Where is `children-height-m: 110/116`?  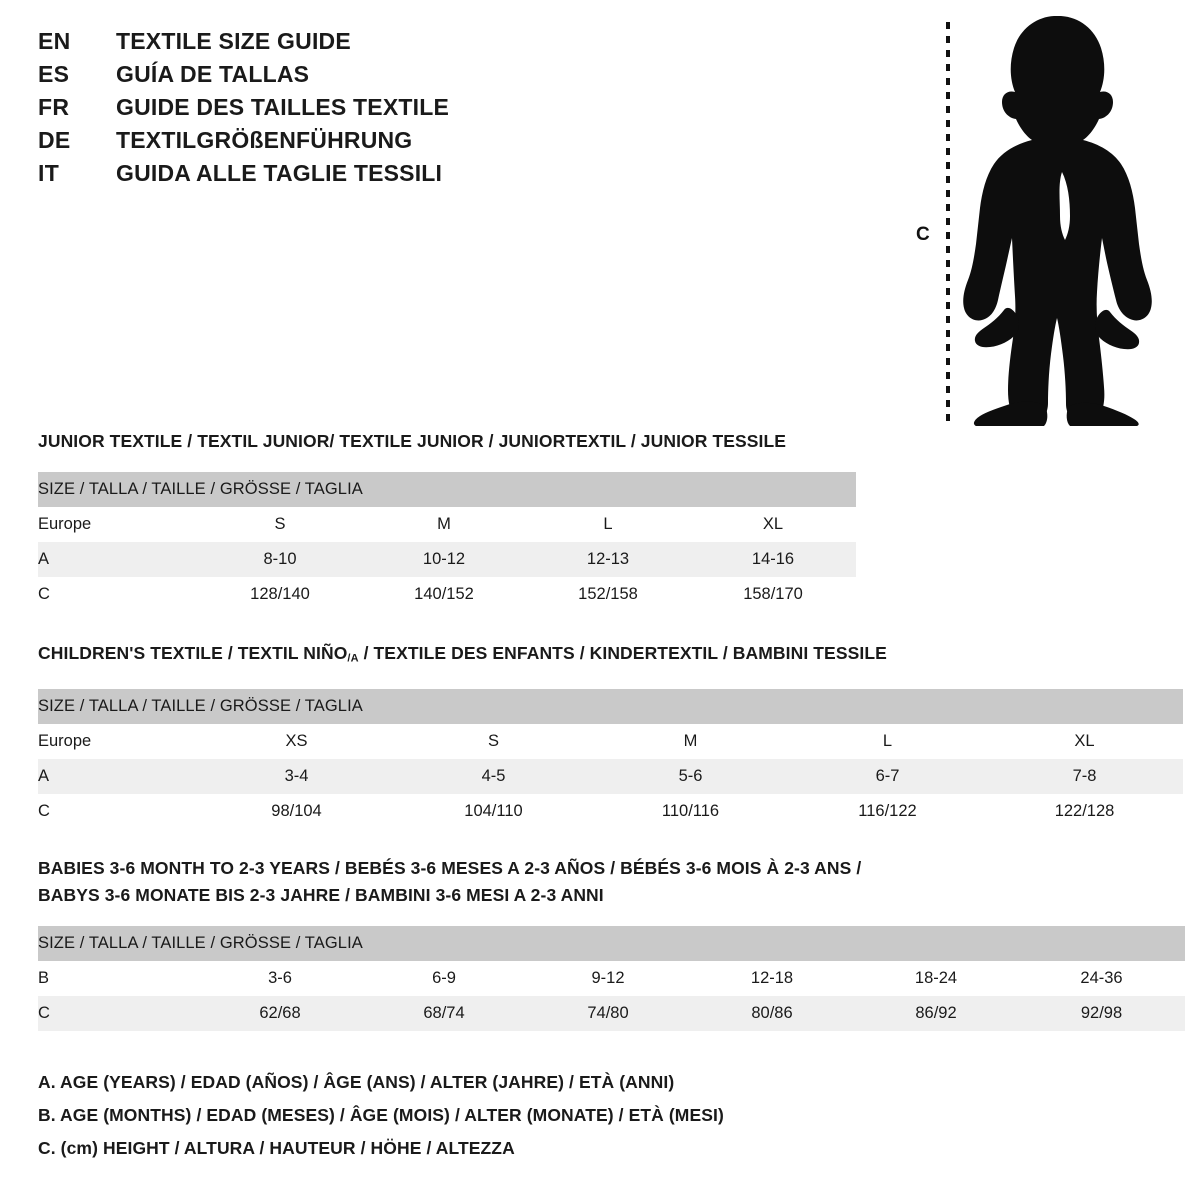
children-height-m: 110/116 is located at coordinates (690, 812).